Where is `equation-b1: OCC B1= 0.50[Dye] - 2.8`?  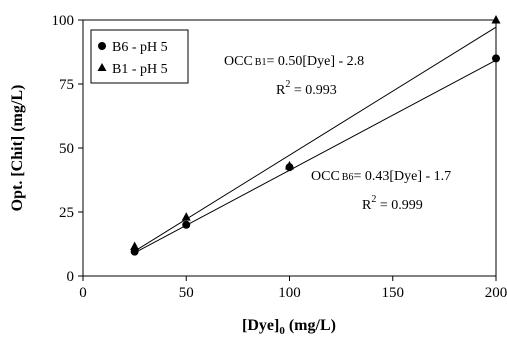
equation-b1: OCC B1= 0.50[Dye] - 2.8 is located at coordinates (294, 61).